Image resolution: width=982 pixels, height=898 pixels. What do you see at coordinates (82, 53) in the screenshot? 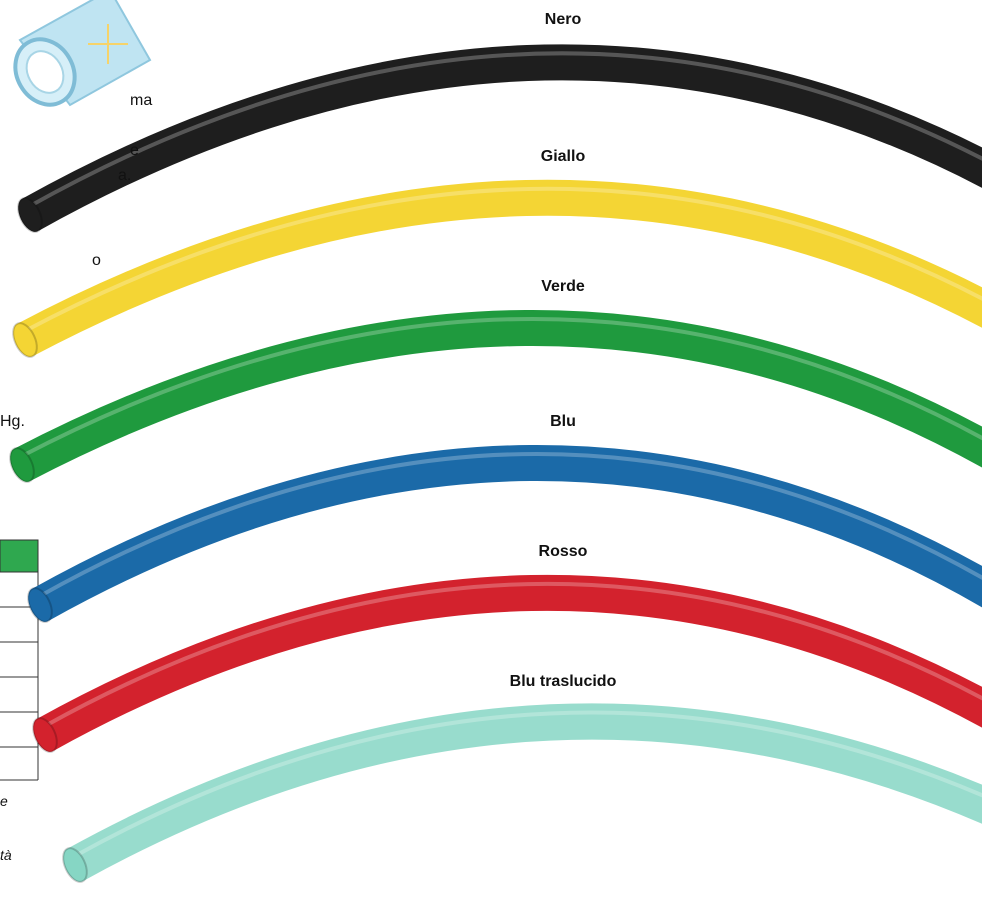
I see `tube-icon` at bounding box center [82, 53].